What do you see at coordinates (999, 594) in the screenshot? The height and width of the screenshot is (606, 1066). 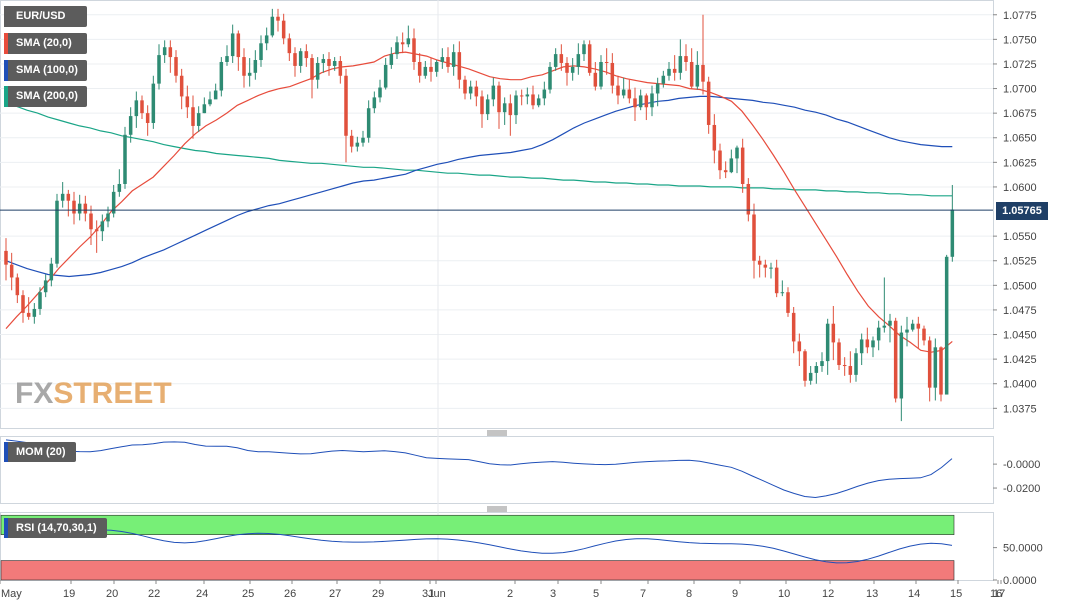 I see `x-tick-label: 17` at bounding box center [999, 594].